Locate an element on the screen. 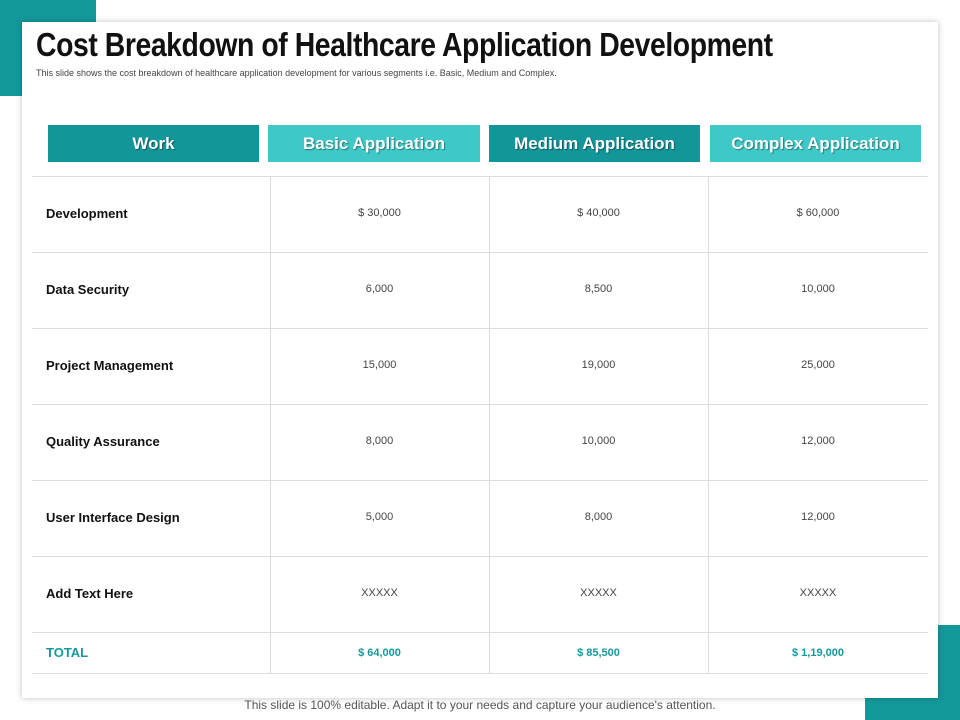  cell: 5,000 is located at coordinates (379, 517).